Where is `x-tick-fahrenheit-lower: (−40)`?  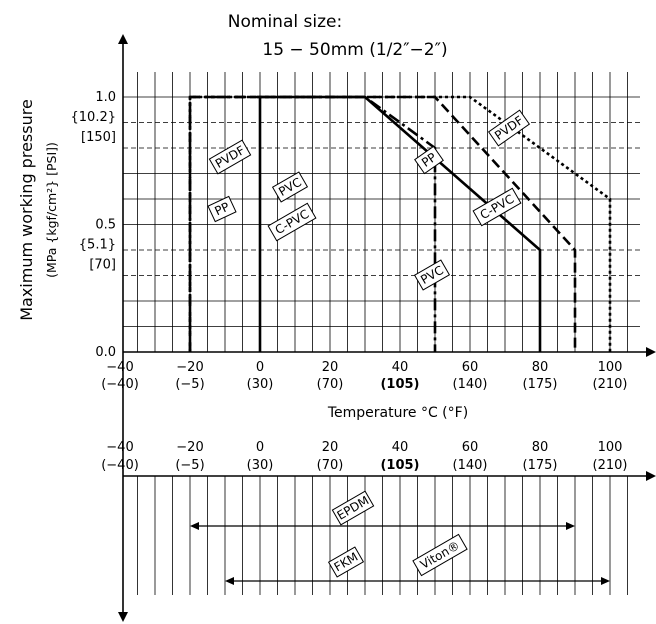
x-tick-fahrenheit-lower: (−40) is located at coordinates (120, 465).